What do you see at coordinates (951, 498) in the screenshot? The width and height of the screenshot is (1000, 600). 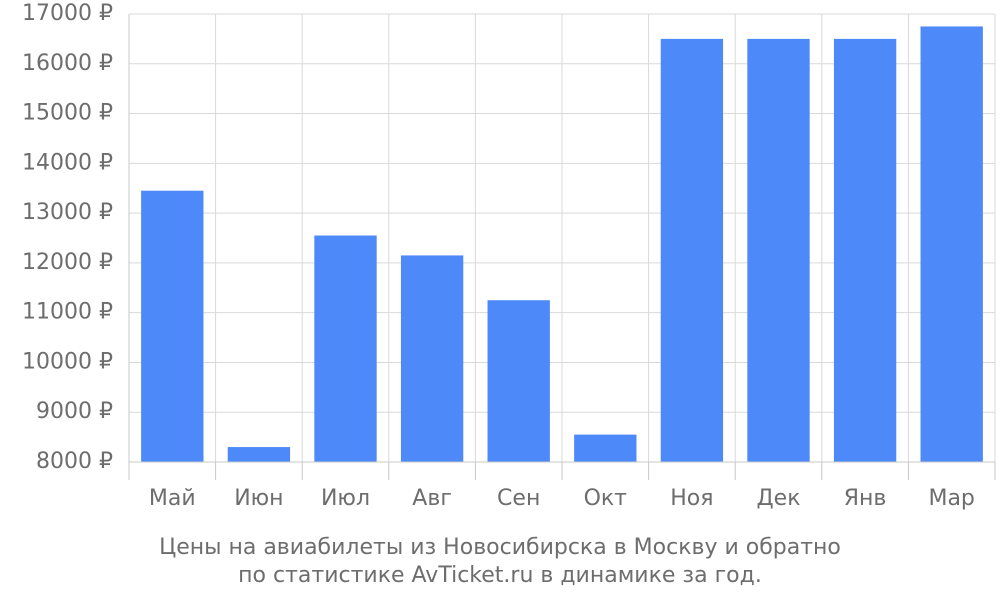 I see `x-tick-label: Мар` at bounding box center [951, 498].